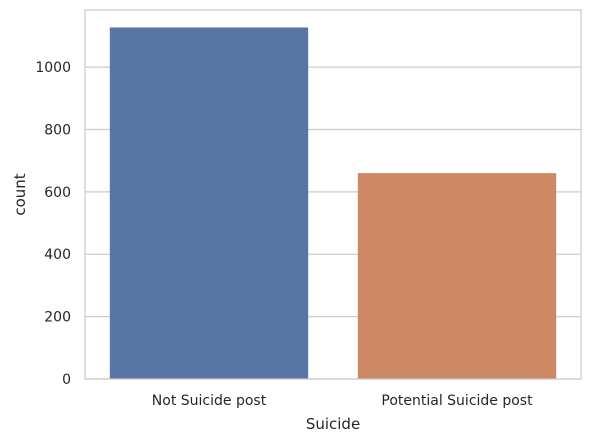 This screenshot has height=441, width=591. I want to click on y-tick-label: 600, so click(57, 193).